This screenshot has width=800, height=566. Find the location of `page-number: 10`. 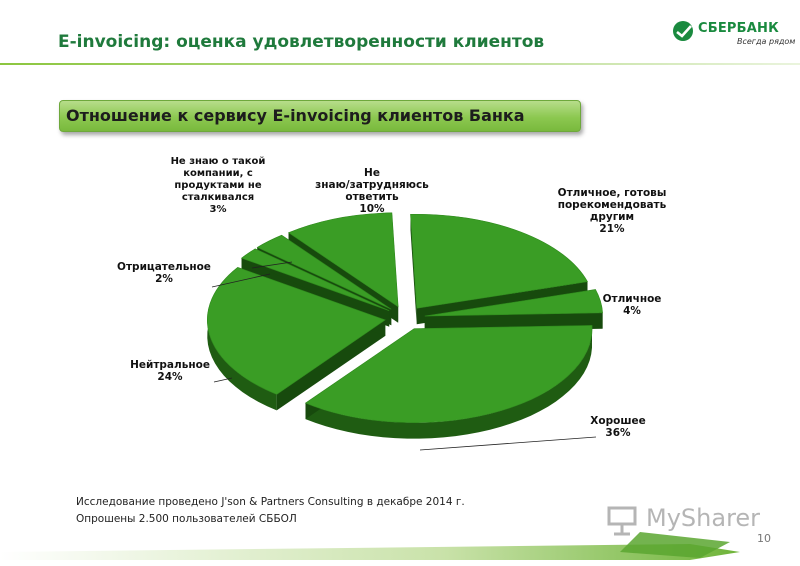

page-number: 10 is located at coordinates (764, 538).